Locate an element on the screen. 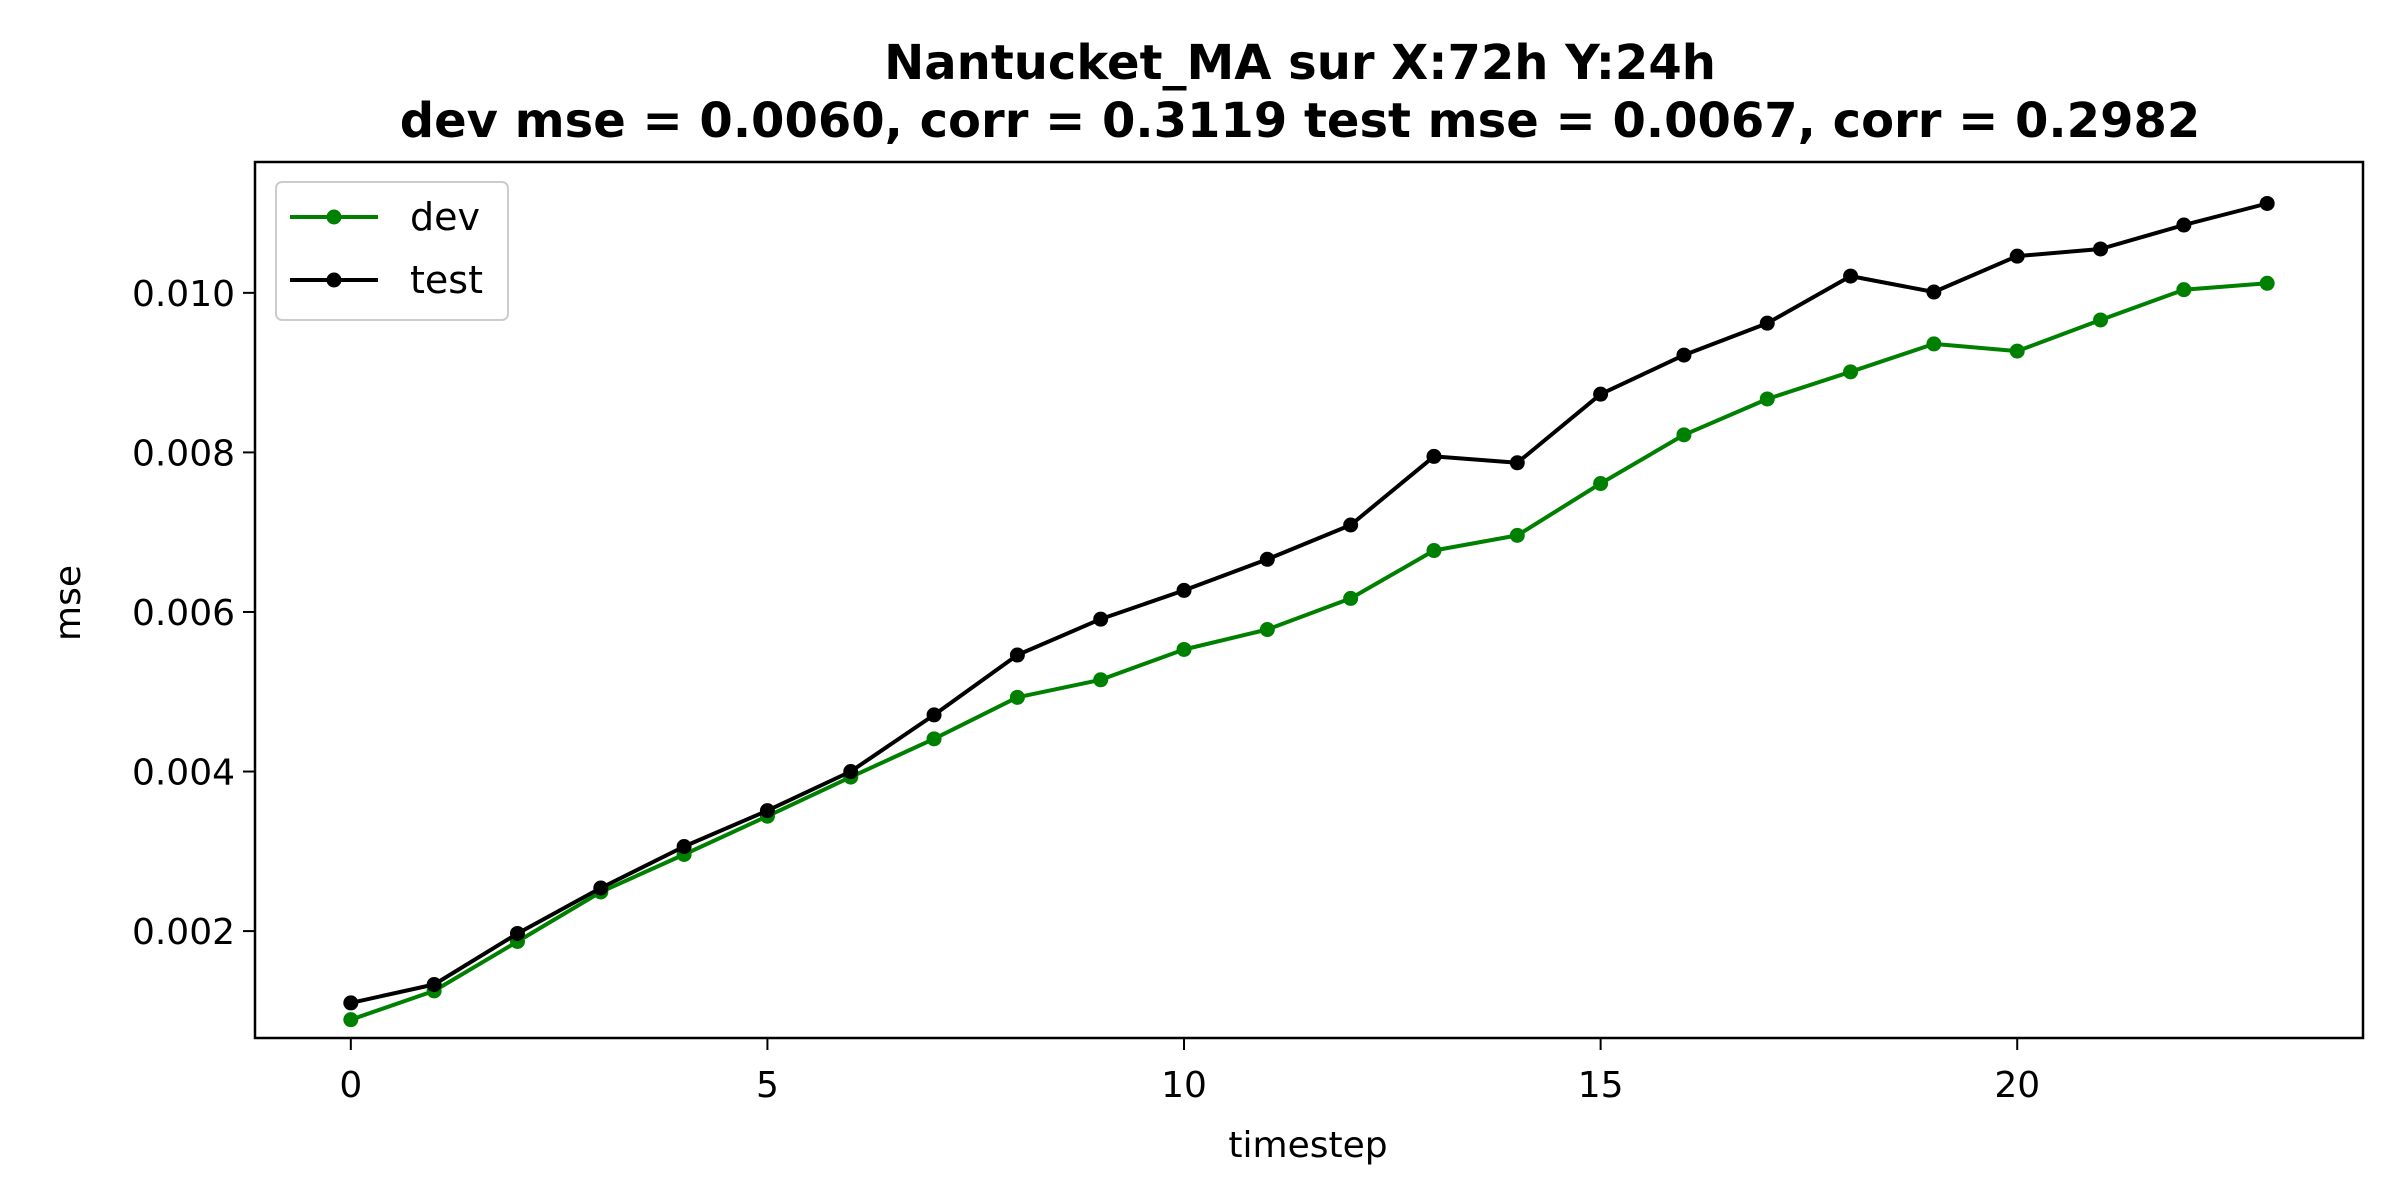 The image size is (2400, 1200). x-tick-label: 15 is located at coordinates (1601, 1085).